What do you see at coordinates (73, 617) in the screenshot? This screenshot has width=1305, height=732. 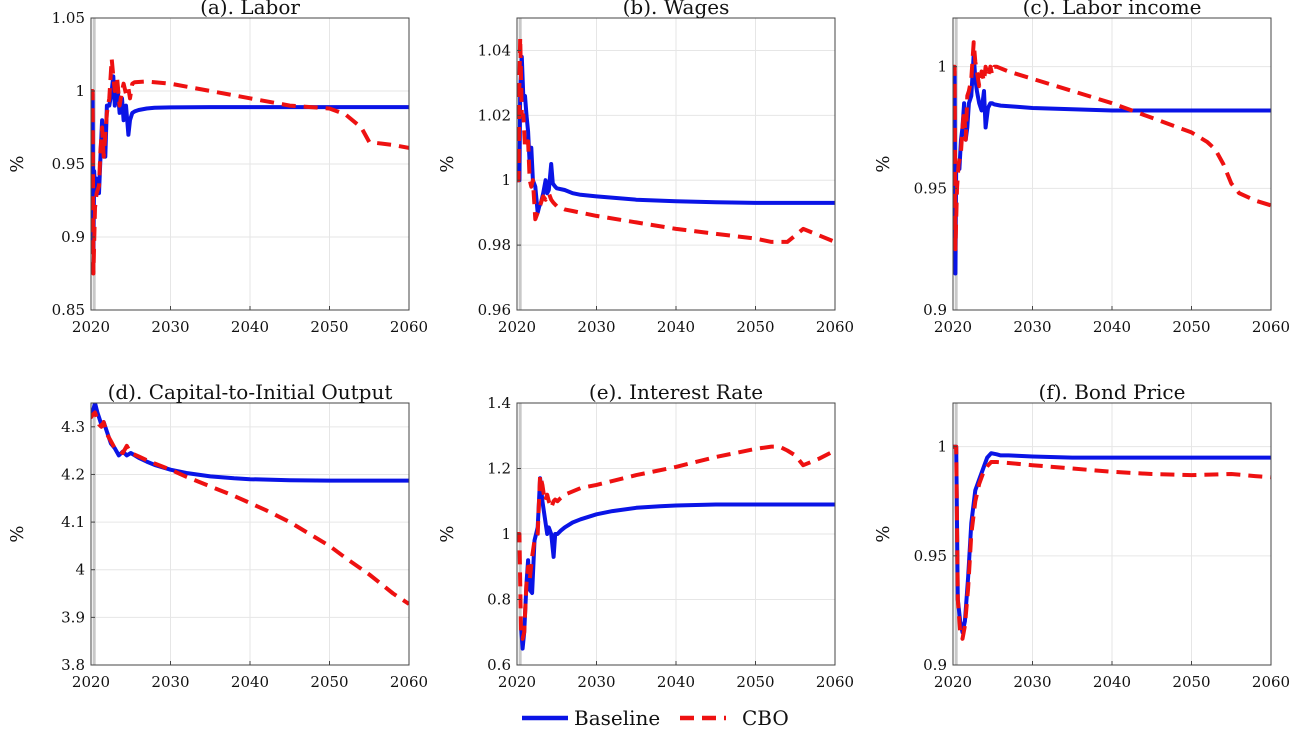 I see `y-tick-label: 3.9` at bounding box center [73, 617].